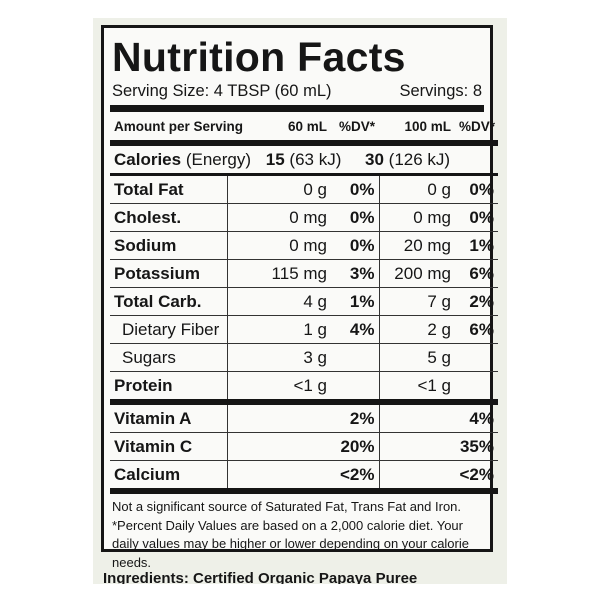 The width and height of the screenshot is (600, 600). I want to click on amount: 5 g, so click(416, 357).